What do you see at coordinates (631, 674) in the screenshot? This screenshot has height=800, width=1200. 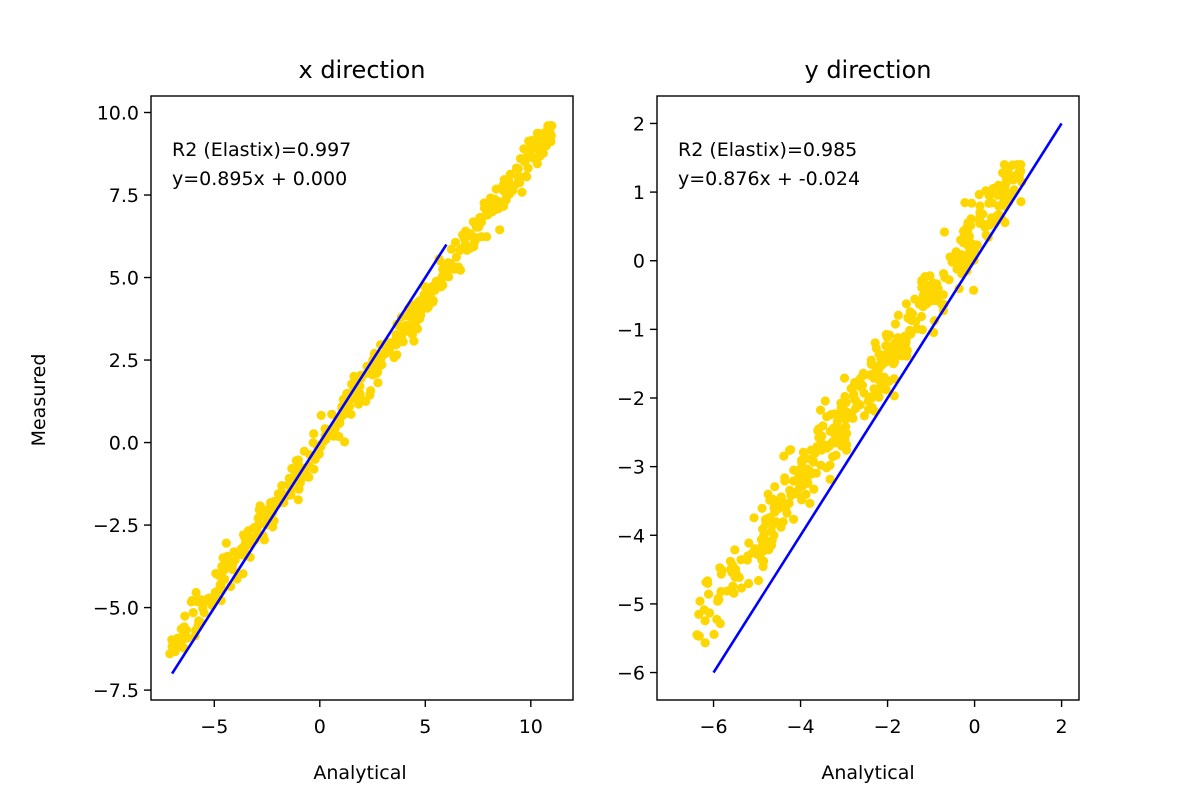 I see `y-tick-label: −6` at bounding box center [631, 674].